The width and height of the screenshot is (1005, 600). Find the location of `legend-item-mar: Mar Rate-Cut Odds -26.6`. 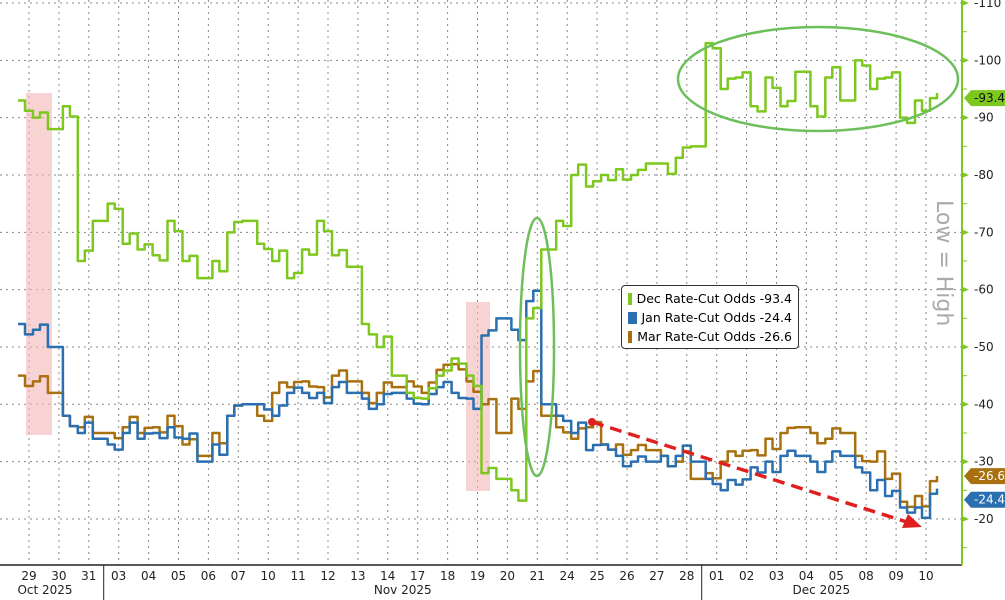

legend-item-mar: Mar Rate-Cut Odds -26.6 is located at coordinates (710, 336).